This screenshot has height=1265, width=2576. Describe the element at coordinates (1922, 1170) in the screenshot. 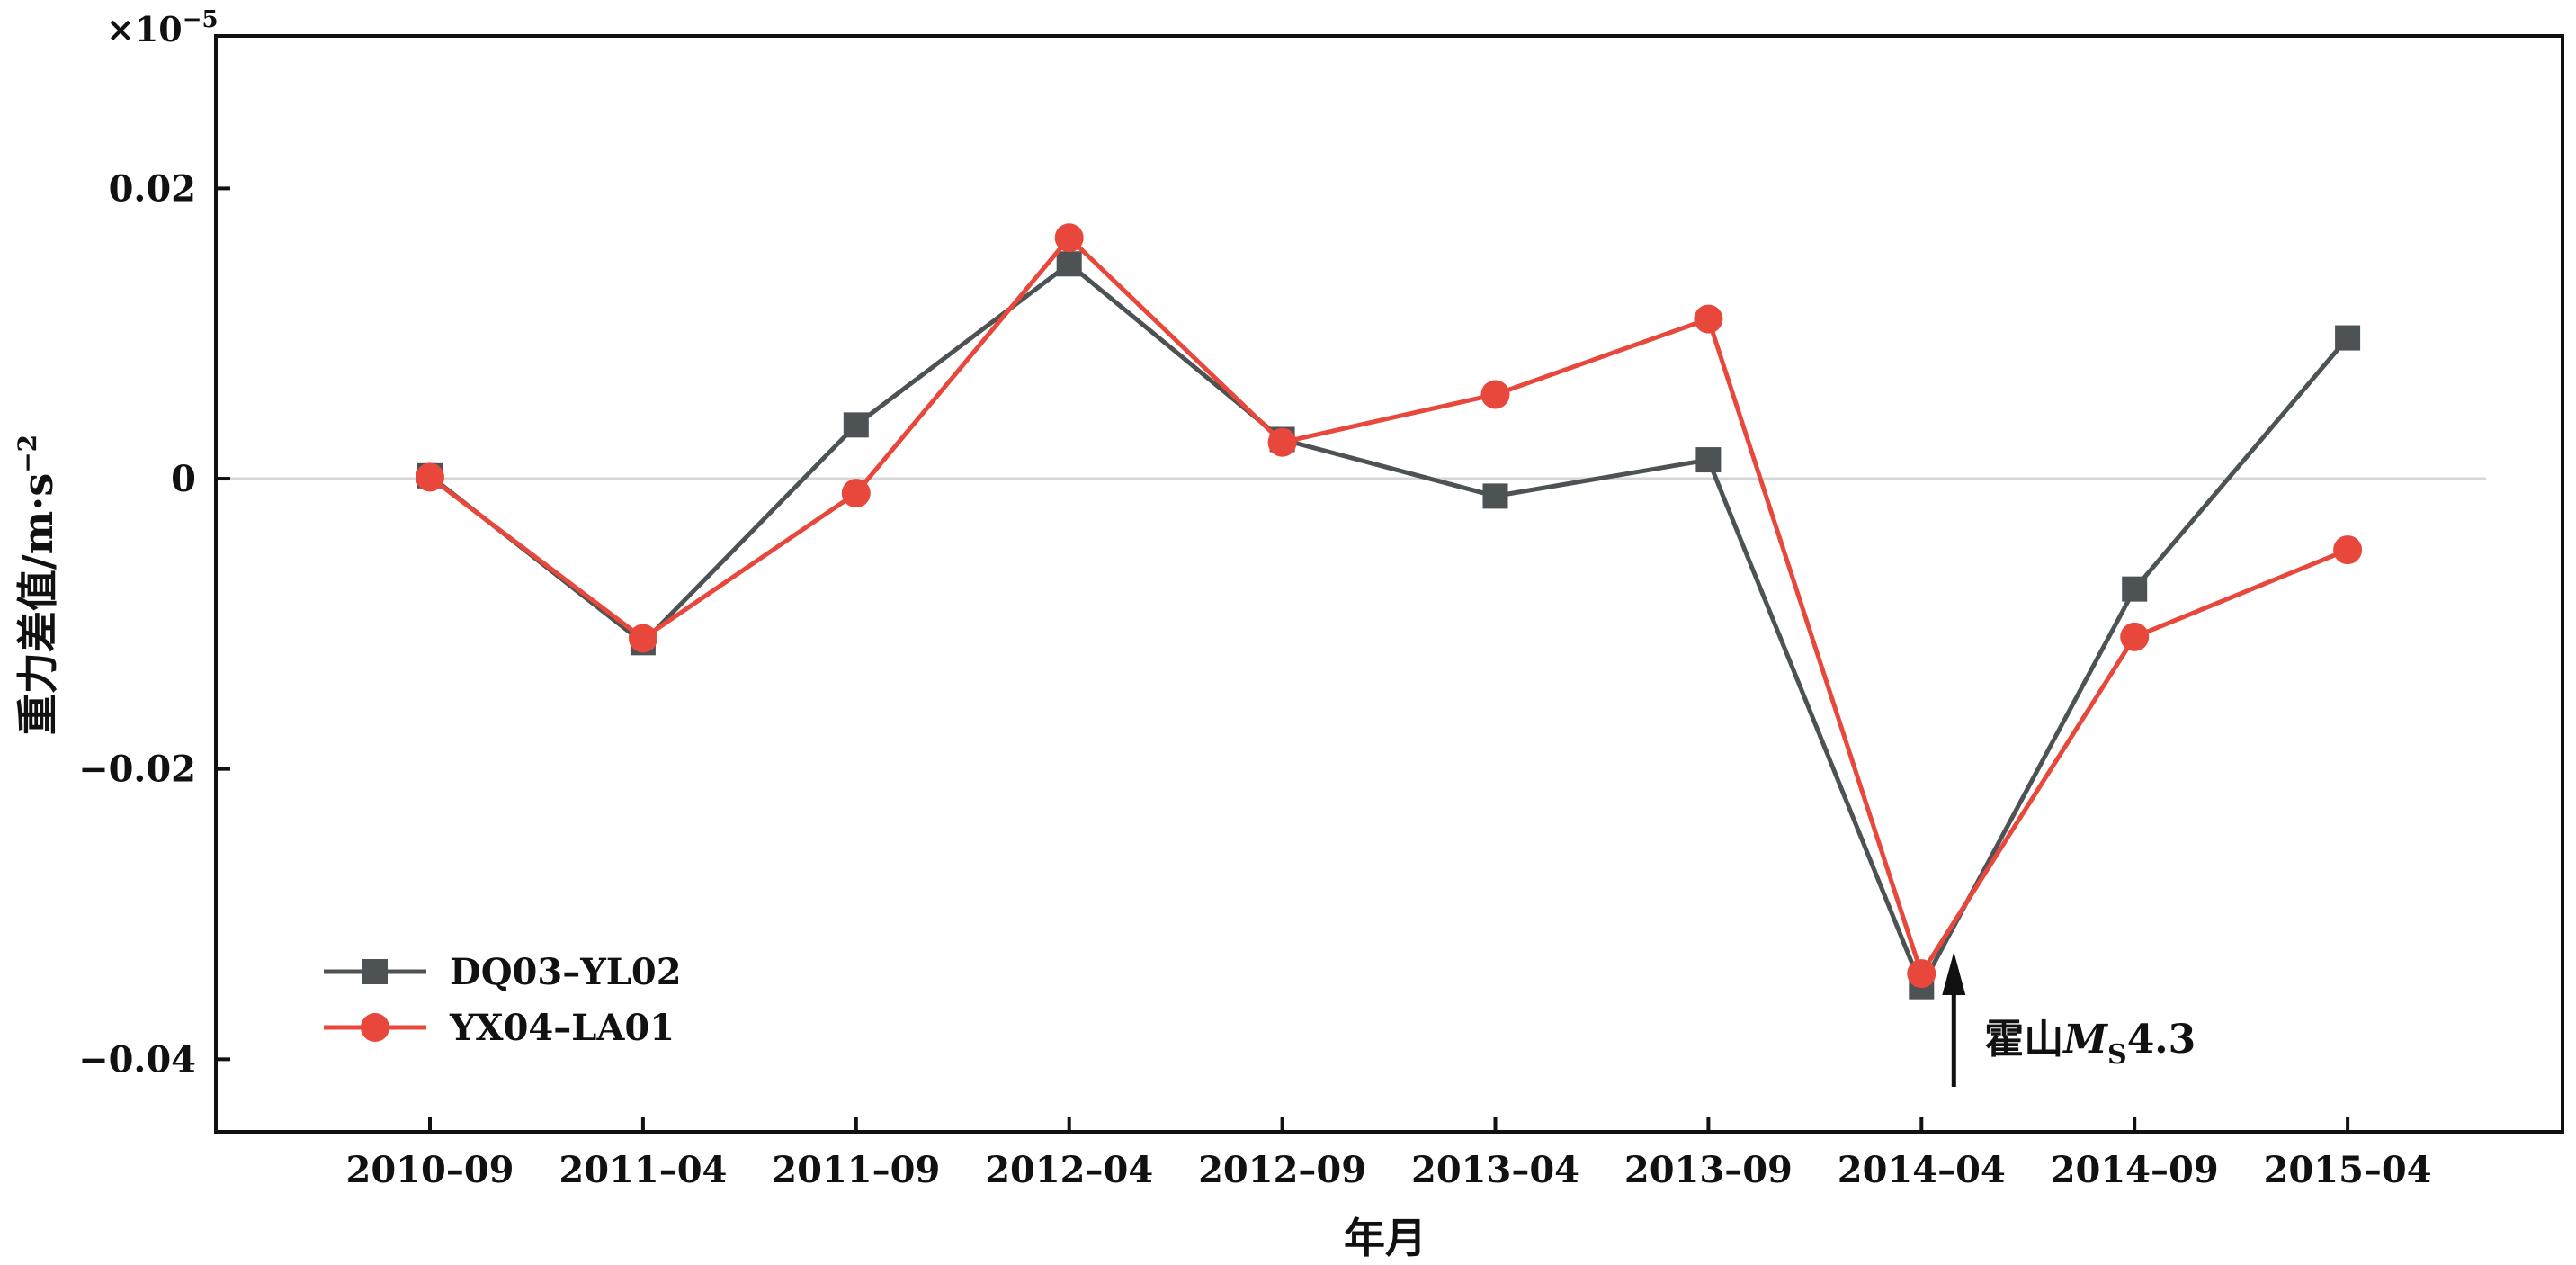

I see `x-tick-label: 2014–04` at that location.